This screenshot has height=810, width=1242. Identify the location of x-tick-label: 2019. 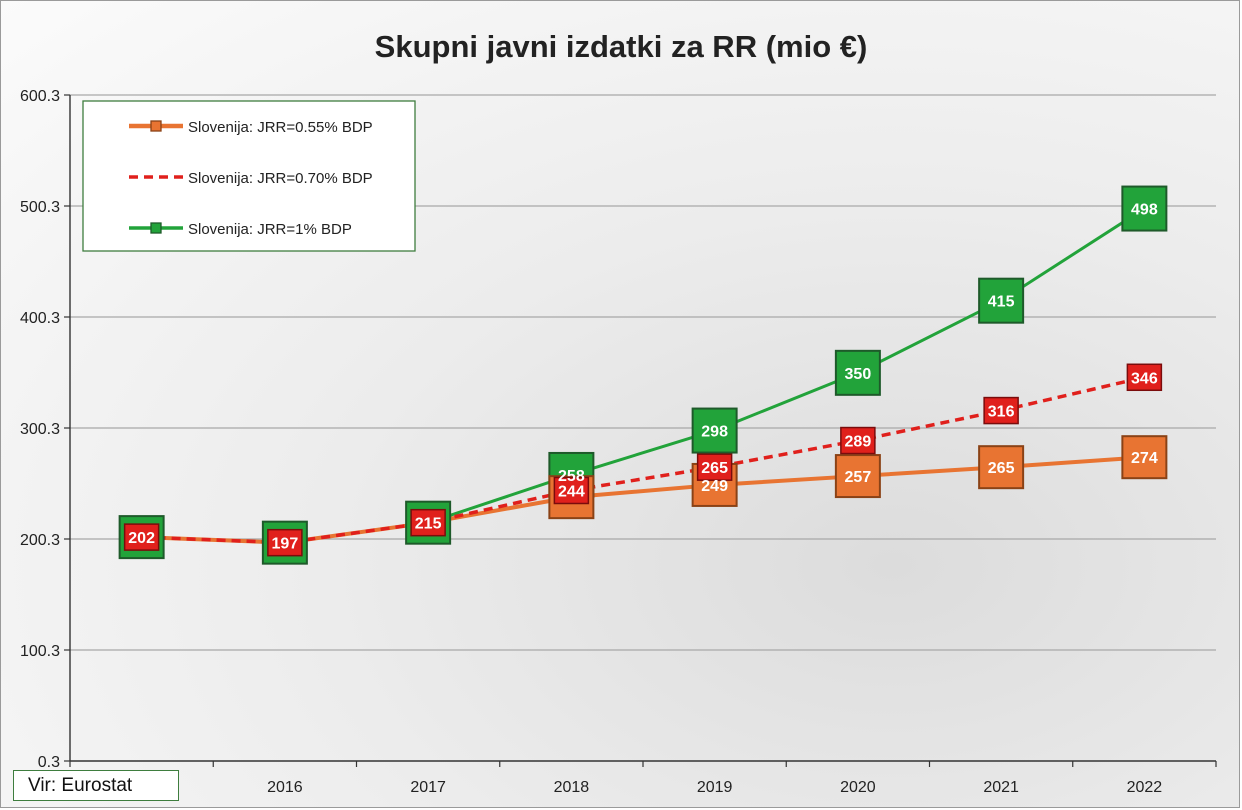
(715, 787).